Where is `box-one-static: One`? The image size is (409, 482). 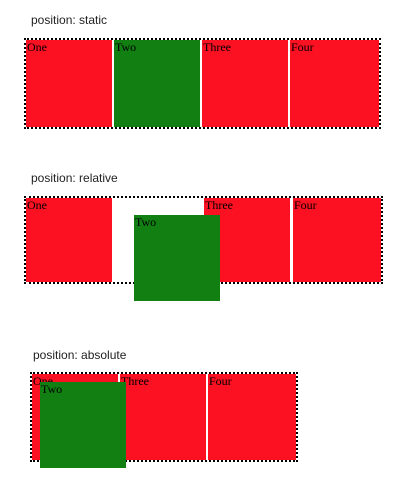 box-one-static: One is located at coordinates (69, 83).